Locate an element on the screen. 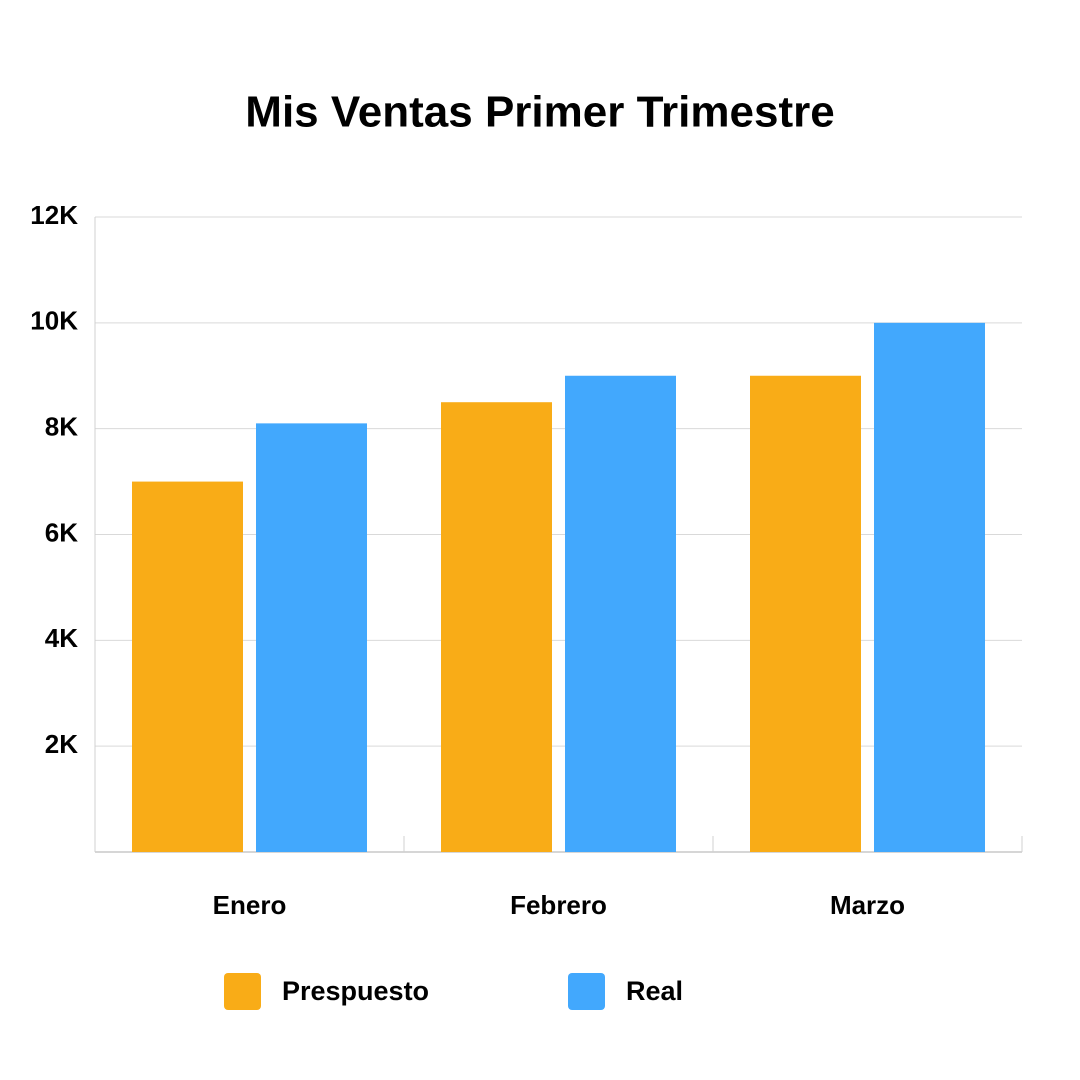 Image resolution: width=1080 pixels, height=1080 pixels. legend-label: Real is located at coordinates (654, 991).